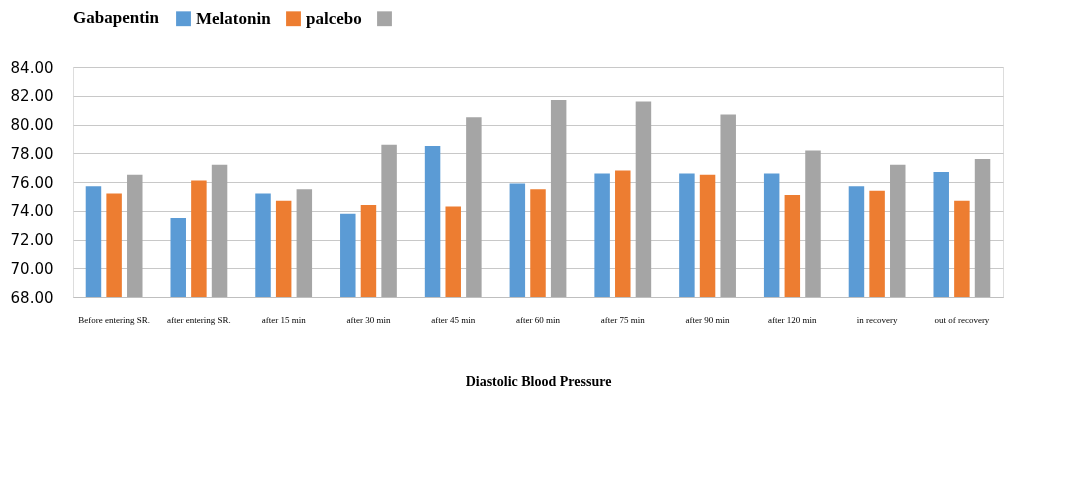 This screenshot has height=488, width=1089. I want to click on y-tick-label: 72.00, so click(32, 240).